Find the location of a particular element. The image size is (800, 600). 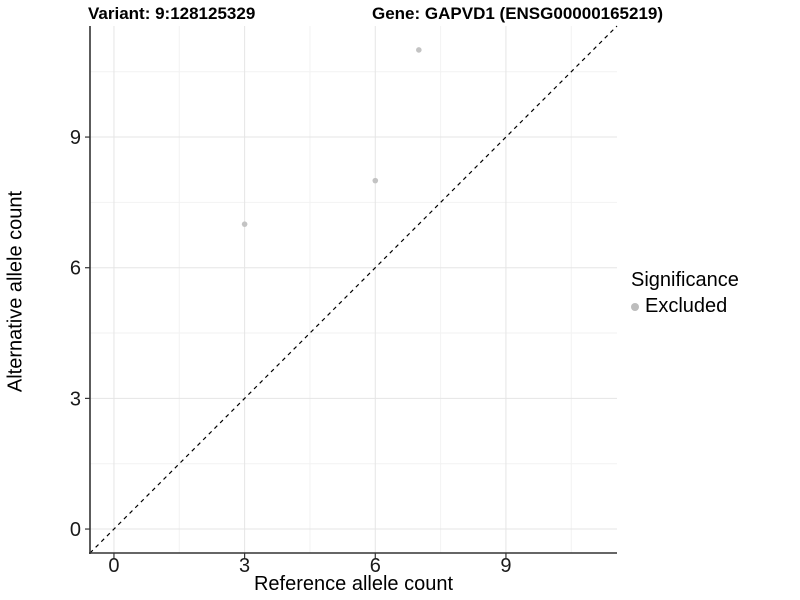

y-tick-label: 0 is located at coordinates (75, 530).